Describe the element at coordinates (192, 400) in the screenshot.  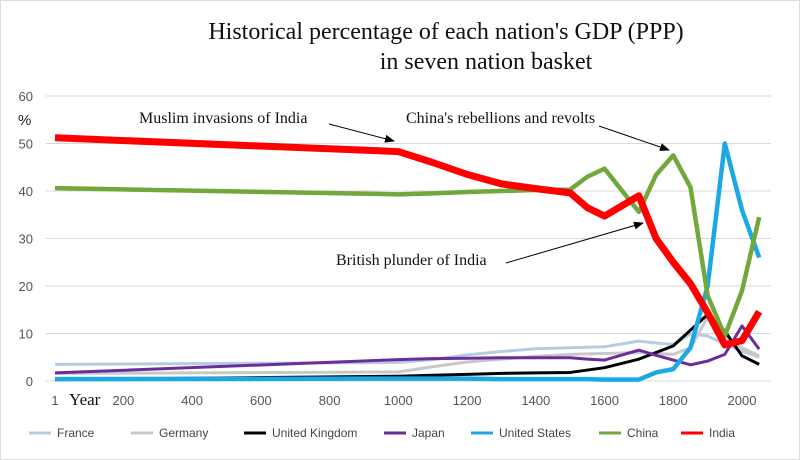
I see `x-tick-label: 400` at that location.